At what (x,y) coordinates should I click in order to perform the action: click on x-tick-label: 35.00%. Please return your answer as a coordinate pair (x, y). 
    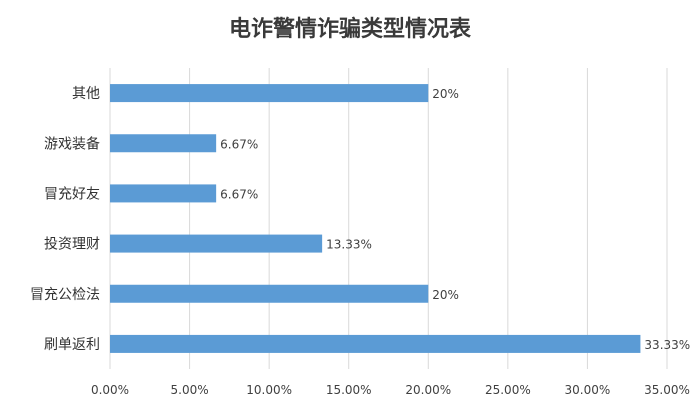
    Looking at the image, I should click on (667, 390).